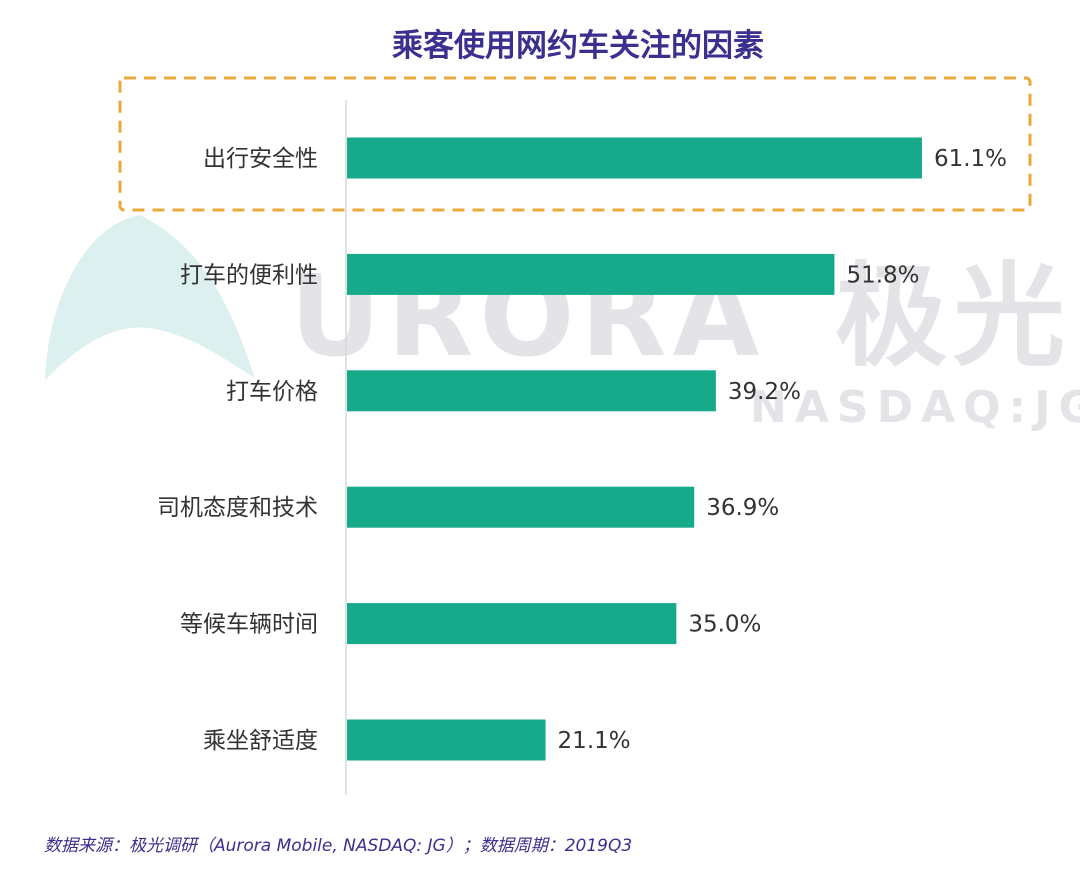  Describe the element at coordinates (742, 508) in the screenshot. I see `value-label: 36.9%` at that location.